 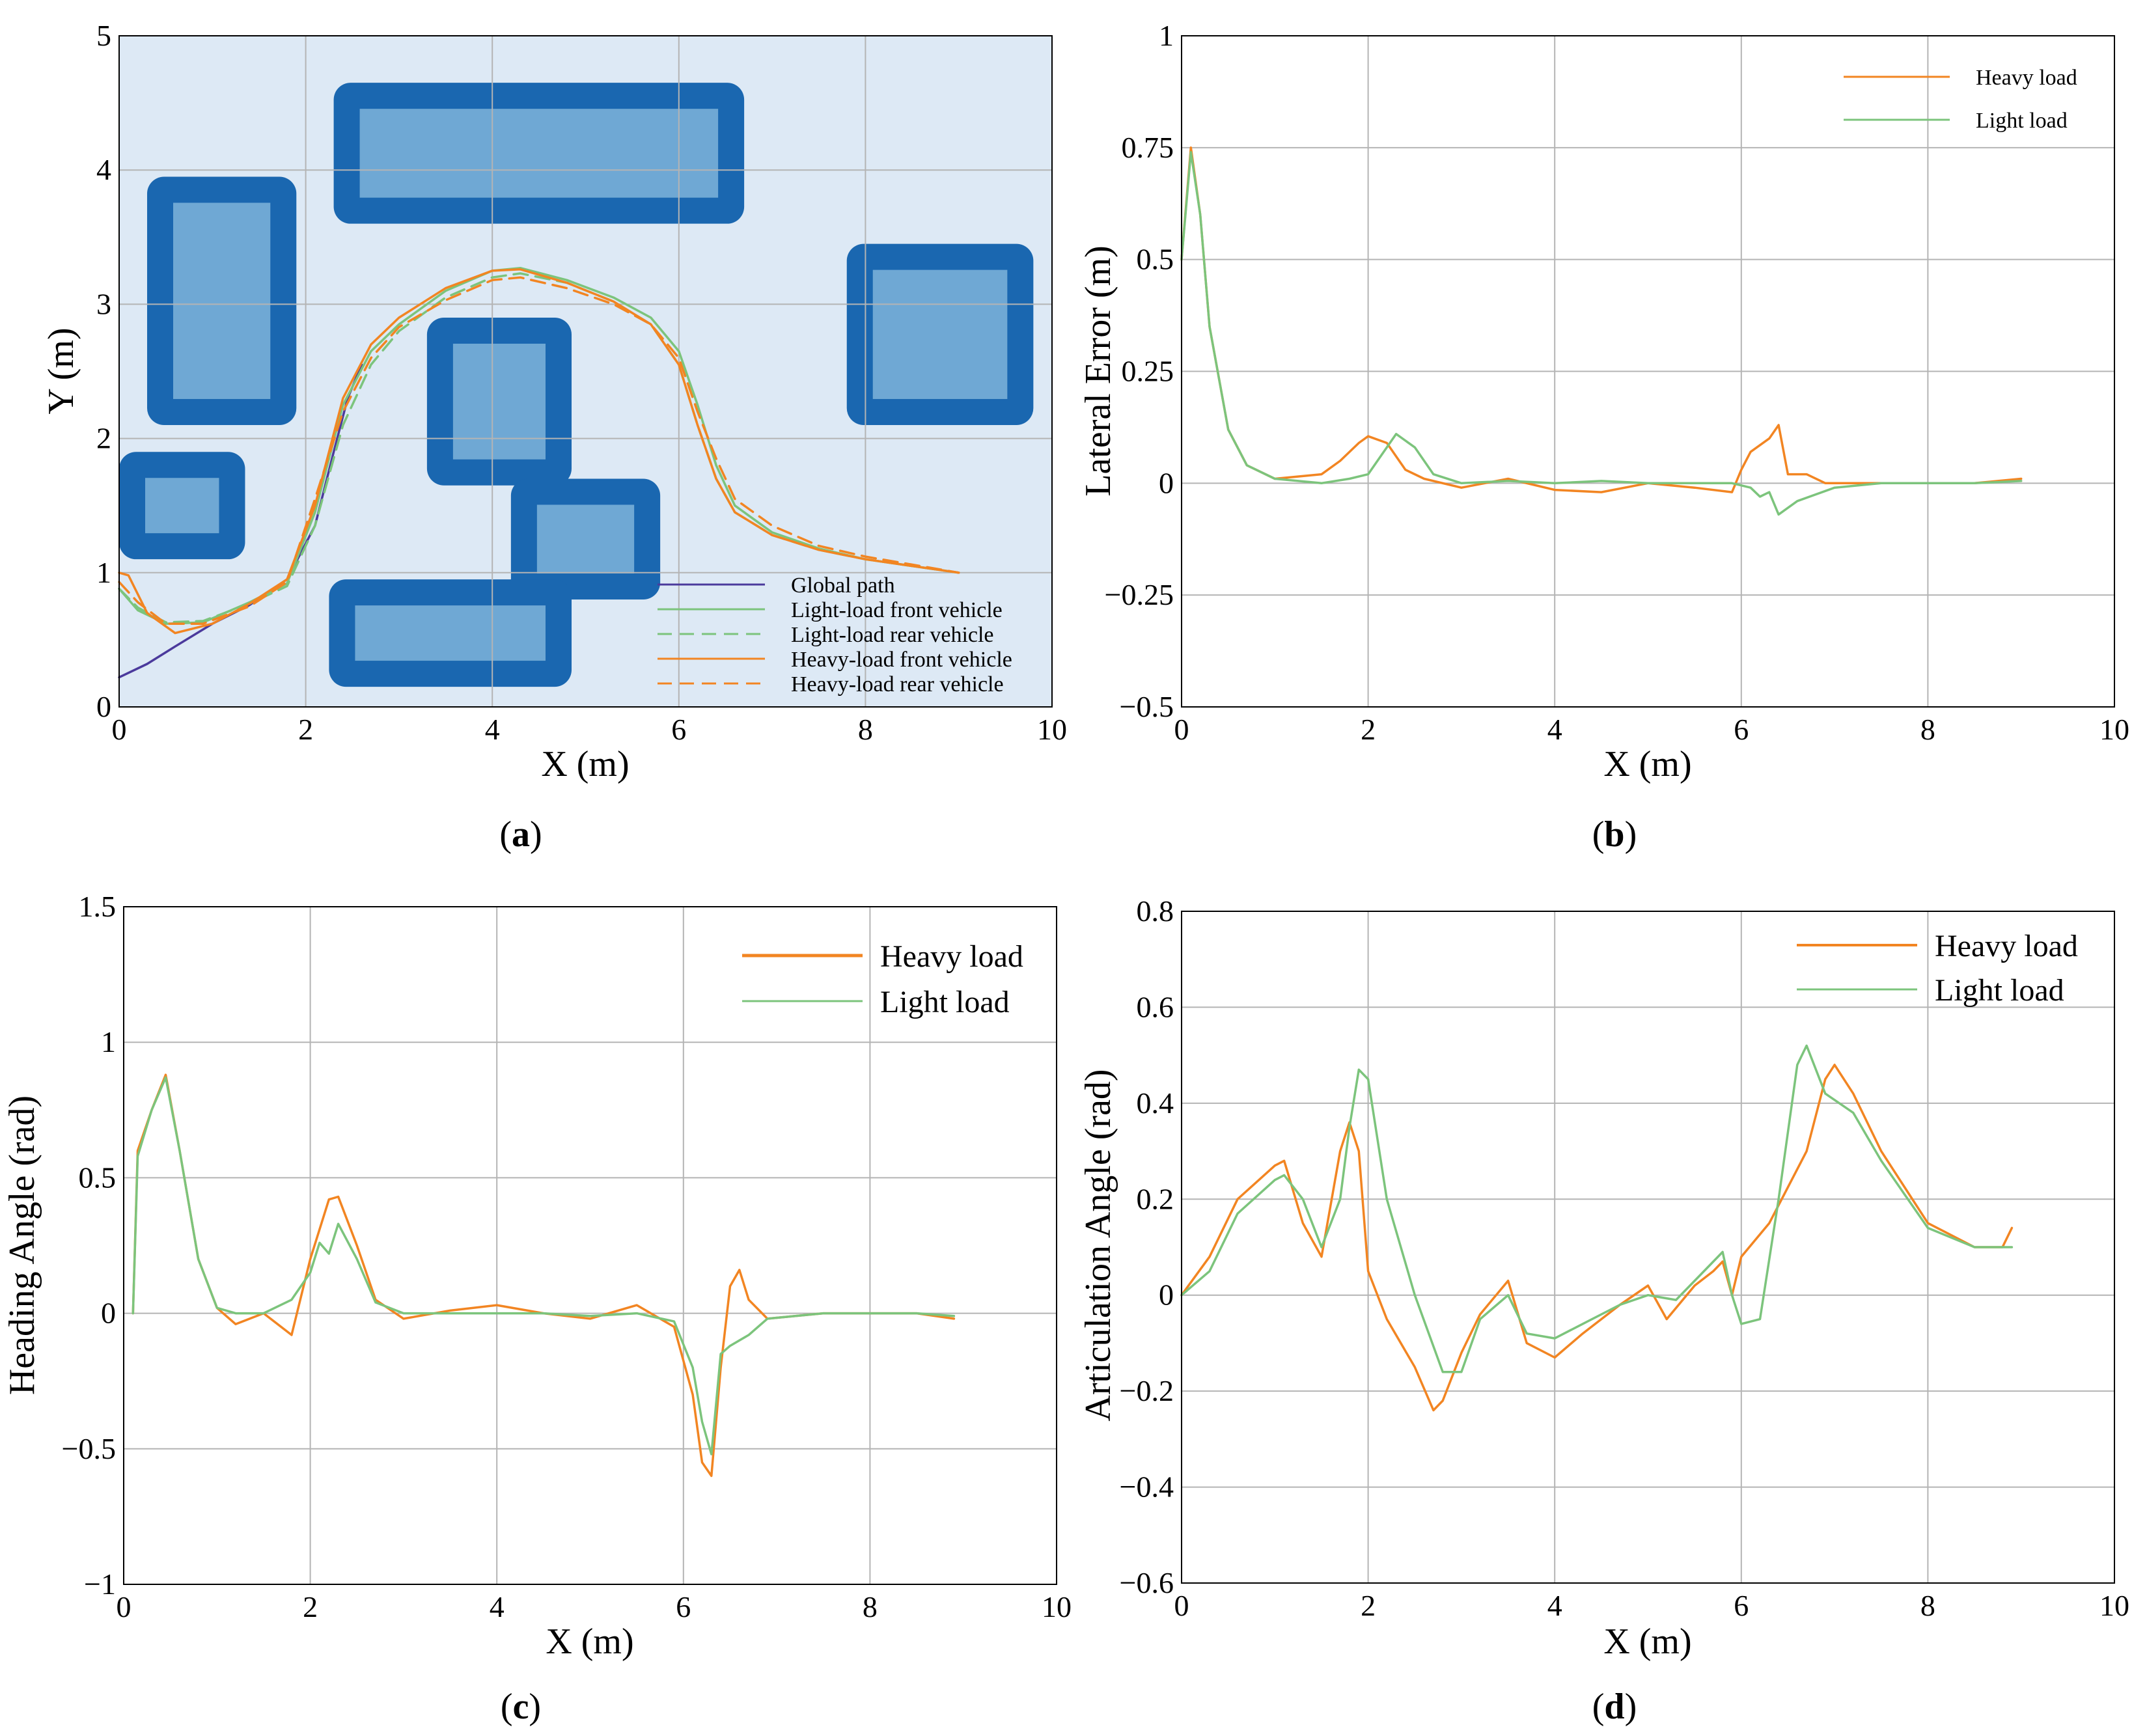 I want to click on caption-b: (b), so click(x=1614, y=835).